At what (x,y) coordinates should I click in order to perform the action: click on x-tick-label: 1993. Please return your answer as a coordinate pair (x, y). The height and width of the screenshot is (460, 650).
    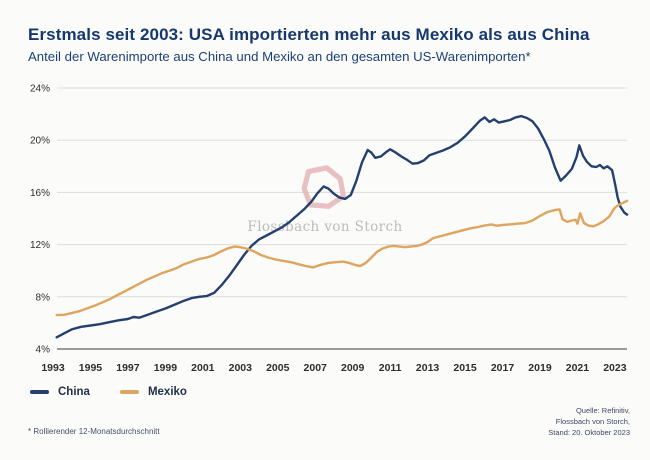
    Looking at the image, I should click on (53, 368).